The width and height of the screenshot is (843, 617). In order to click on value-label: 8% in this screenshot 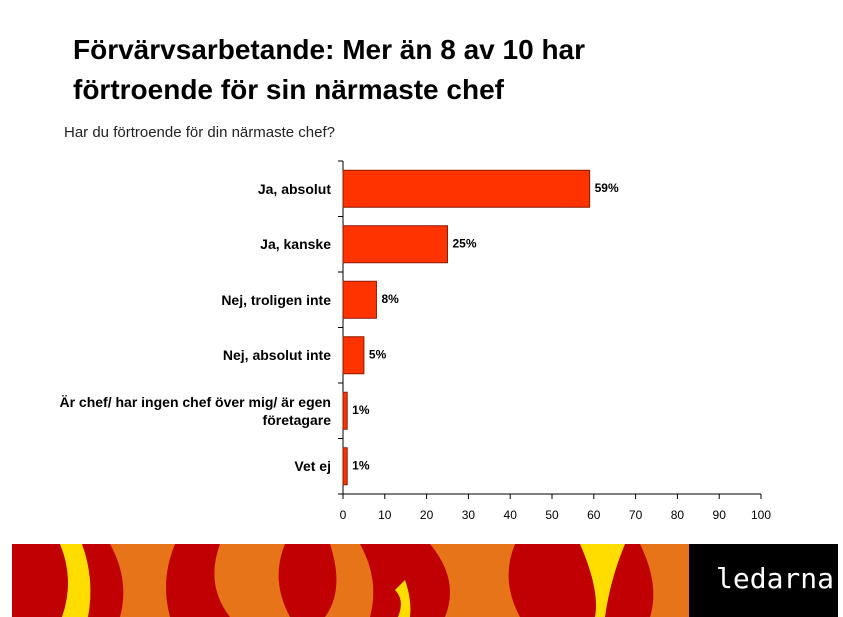, I will do `click(390, 299)`.